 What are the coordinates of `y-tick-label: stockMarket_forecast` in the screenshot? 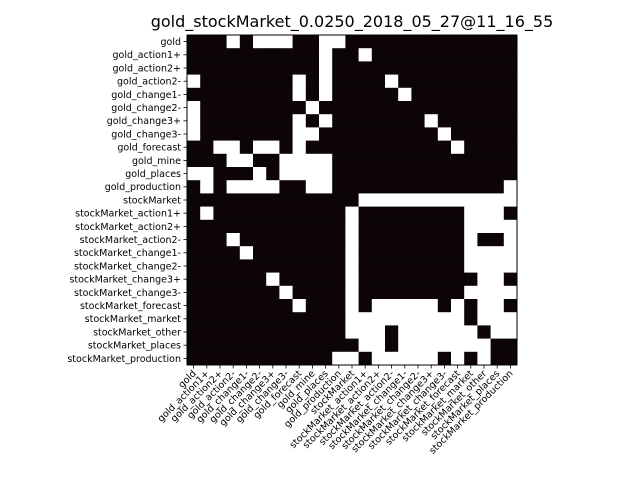 It's located at (130, 306).